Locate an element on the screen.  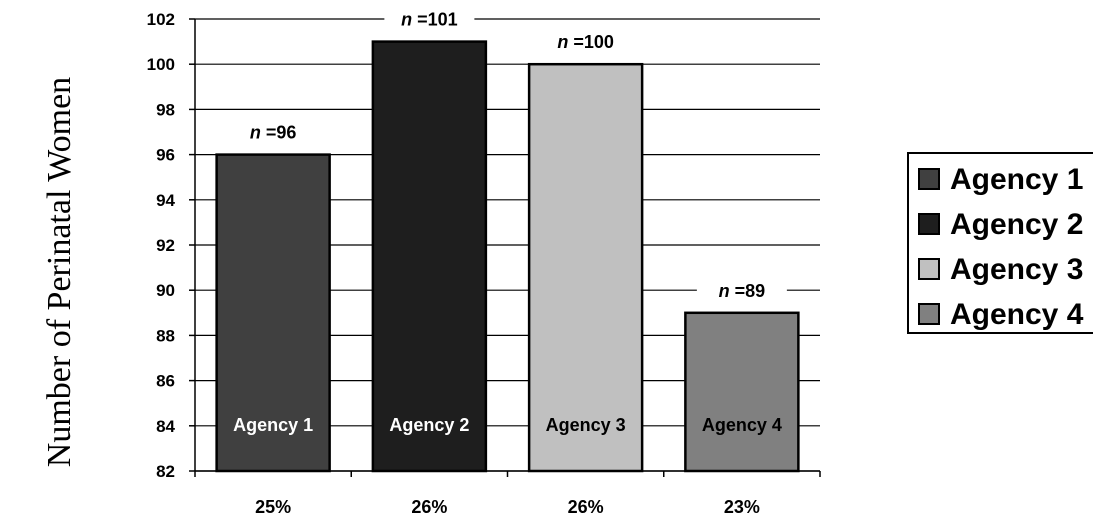
legend: Agency 1 Agency 2 Agency 3 Agency 4 is located at coordinates (1000, 243).